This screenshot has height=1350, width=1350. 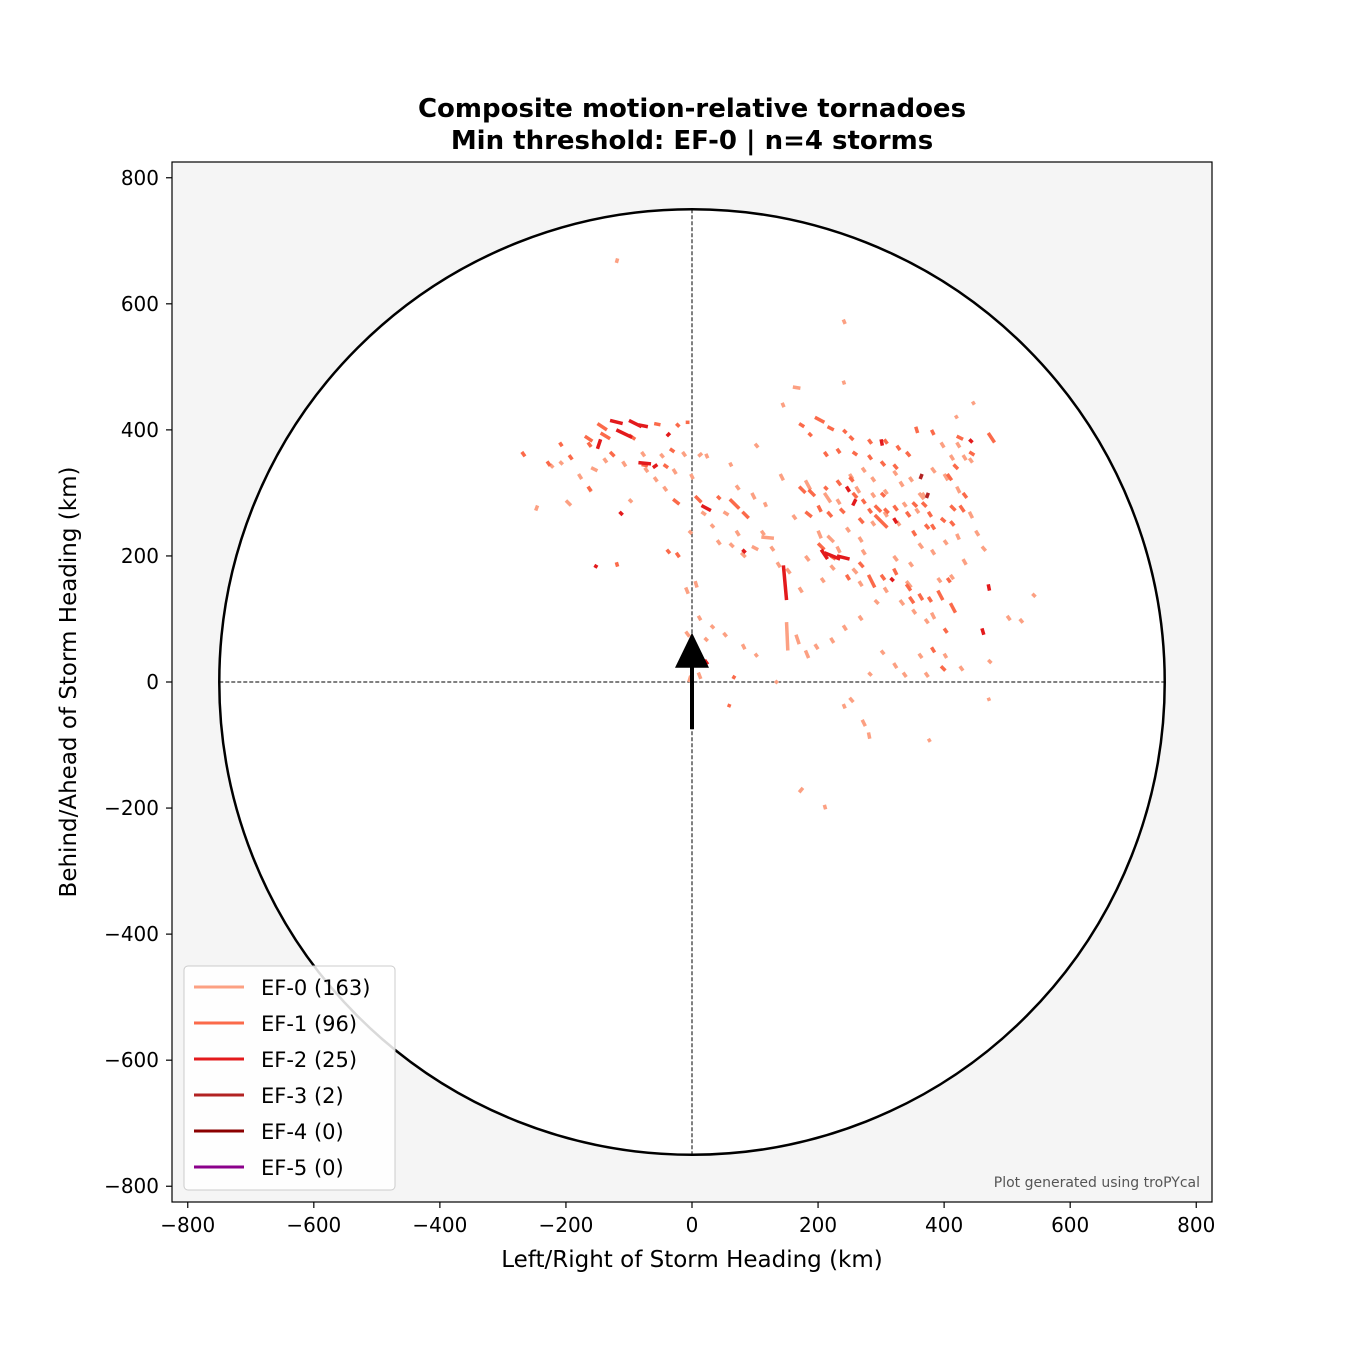 I want to click on x-axis-label: Left/Right of Storm Heading (km), so click(x=692, y=1260).